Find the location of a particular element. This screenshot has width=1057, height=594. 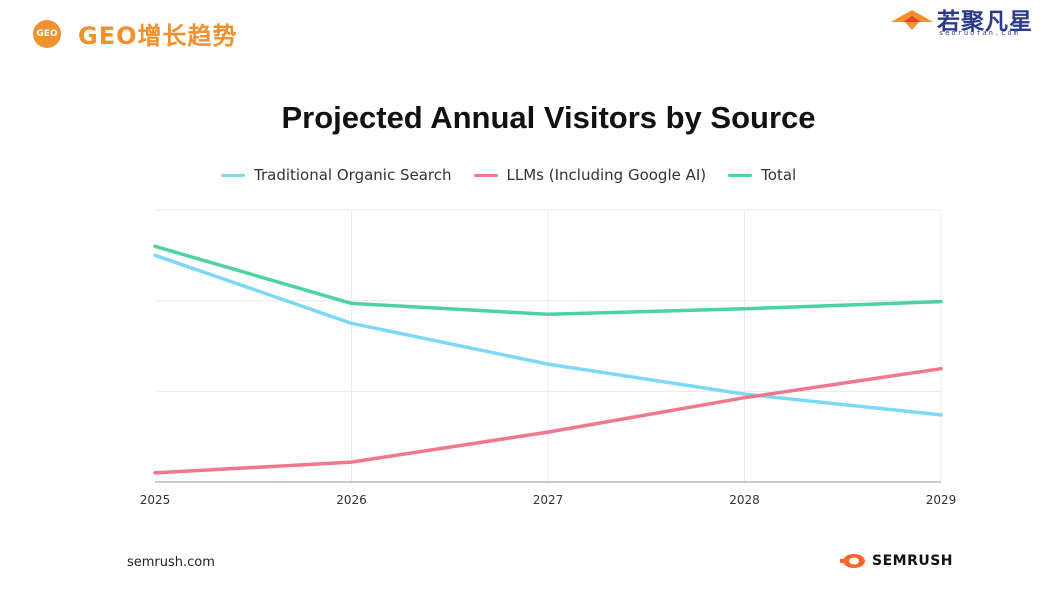

chart-title: Projected Annual Visitors by Source is located at coordinates (548, 117).